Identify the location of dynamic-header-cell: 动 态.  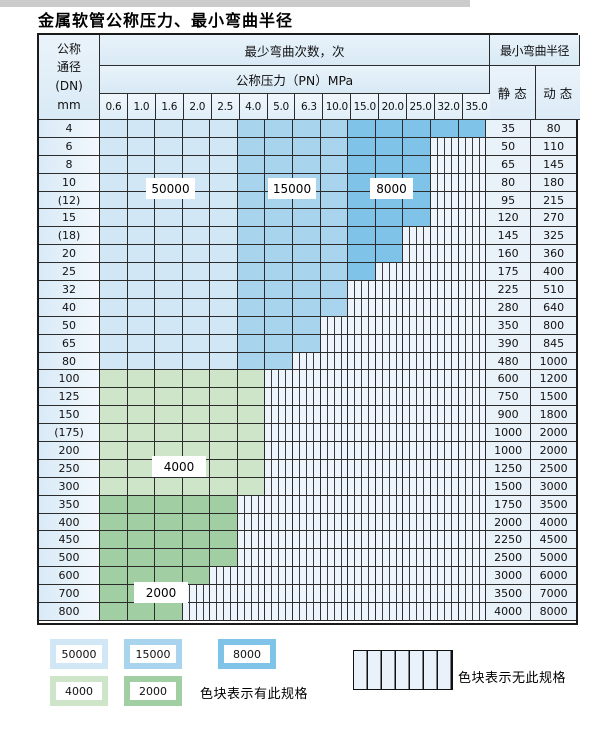
(557, 93).